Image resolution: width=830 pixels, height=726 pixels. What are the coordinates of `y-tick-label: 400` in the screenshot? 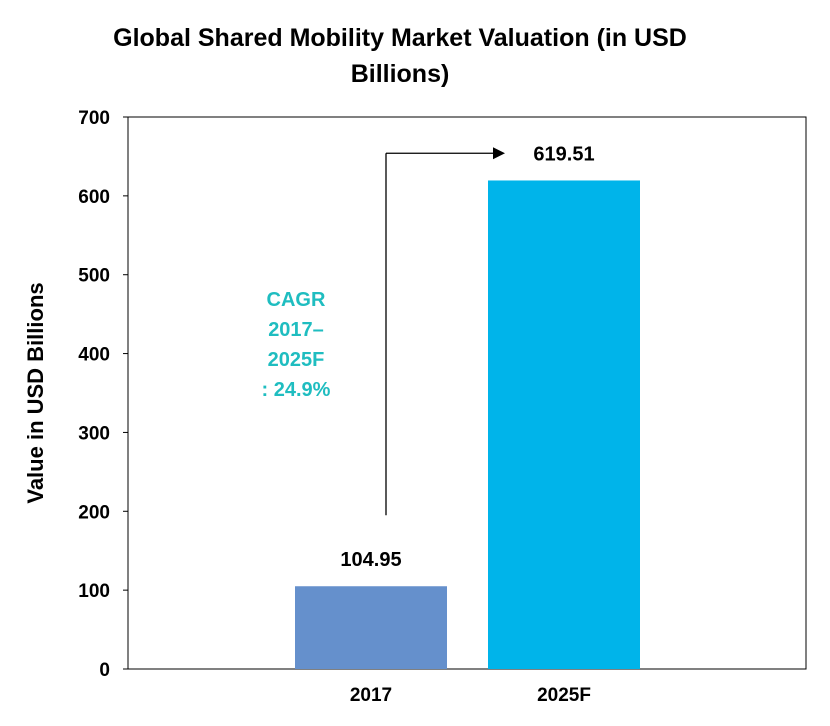 It's located at (94, 355).